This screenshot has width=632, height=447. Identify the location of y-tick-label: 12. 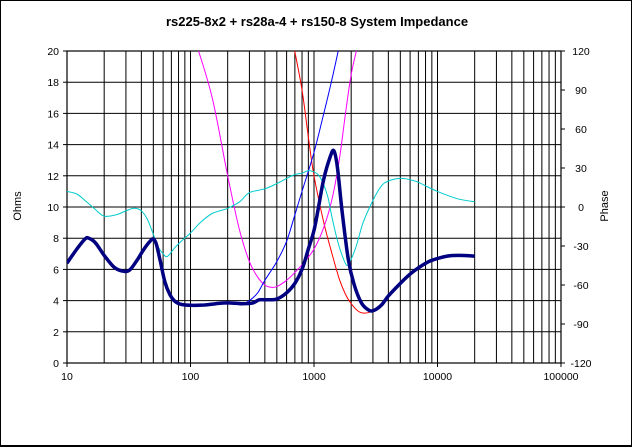
(53, 177).